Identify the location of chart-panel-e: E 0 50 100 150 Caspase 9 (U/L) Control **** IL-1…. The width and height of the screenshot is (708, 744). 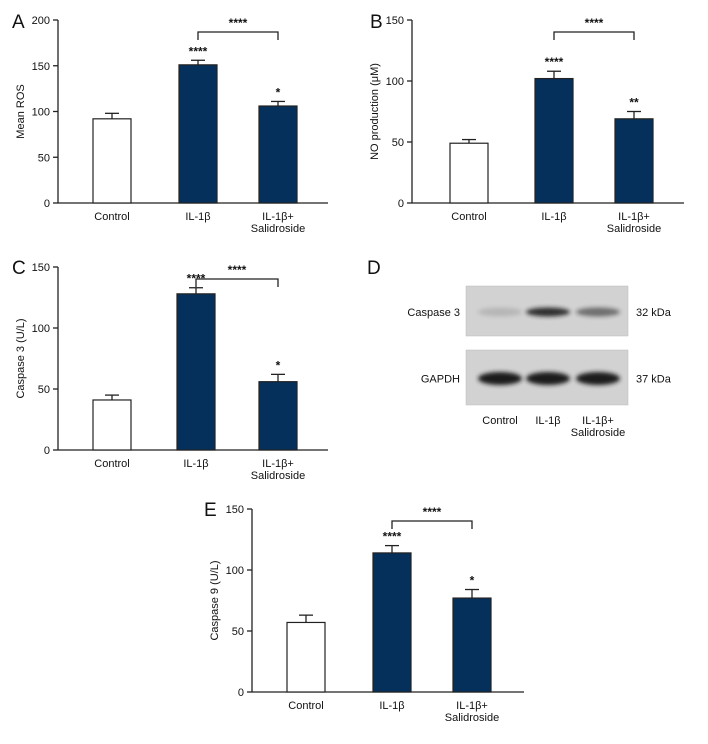
(364, 612).